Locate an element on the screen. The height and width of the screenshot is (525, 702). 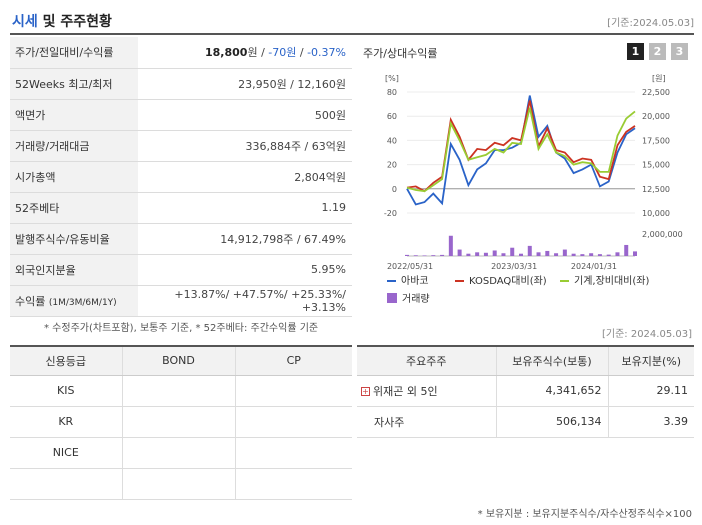
return-values: +13.87%/ +47.57%/ +25.33%/ +3.13% is located at coordinates (245, 301).